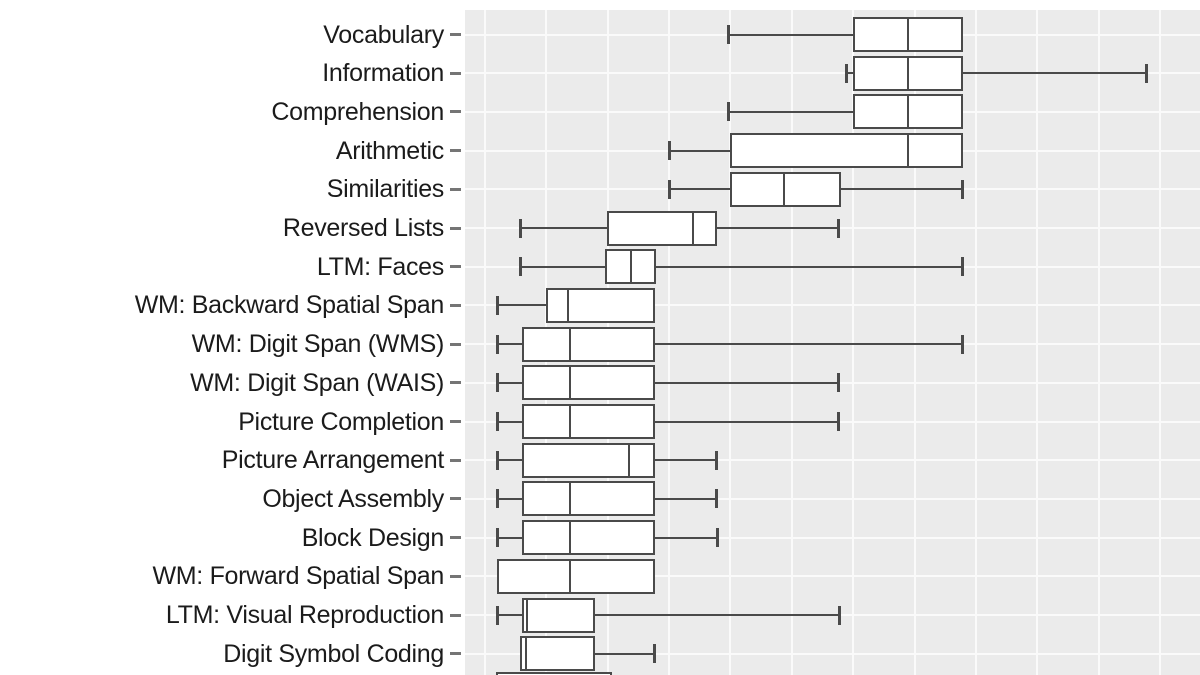 This screenshot has width=1200, height=675. Describe the element at coordinates (686, 498) in the screenshot. I see `whisker-high-line-object-assembly` at that location.